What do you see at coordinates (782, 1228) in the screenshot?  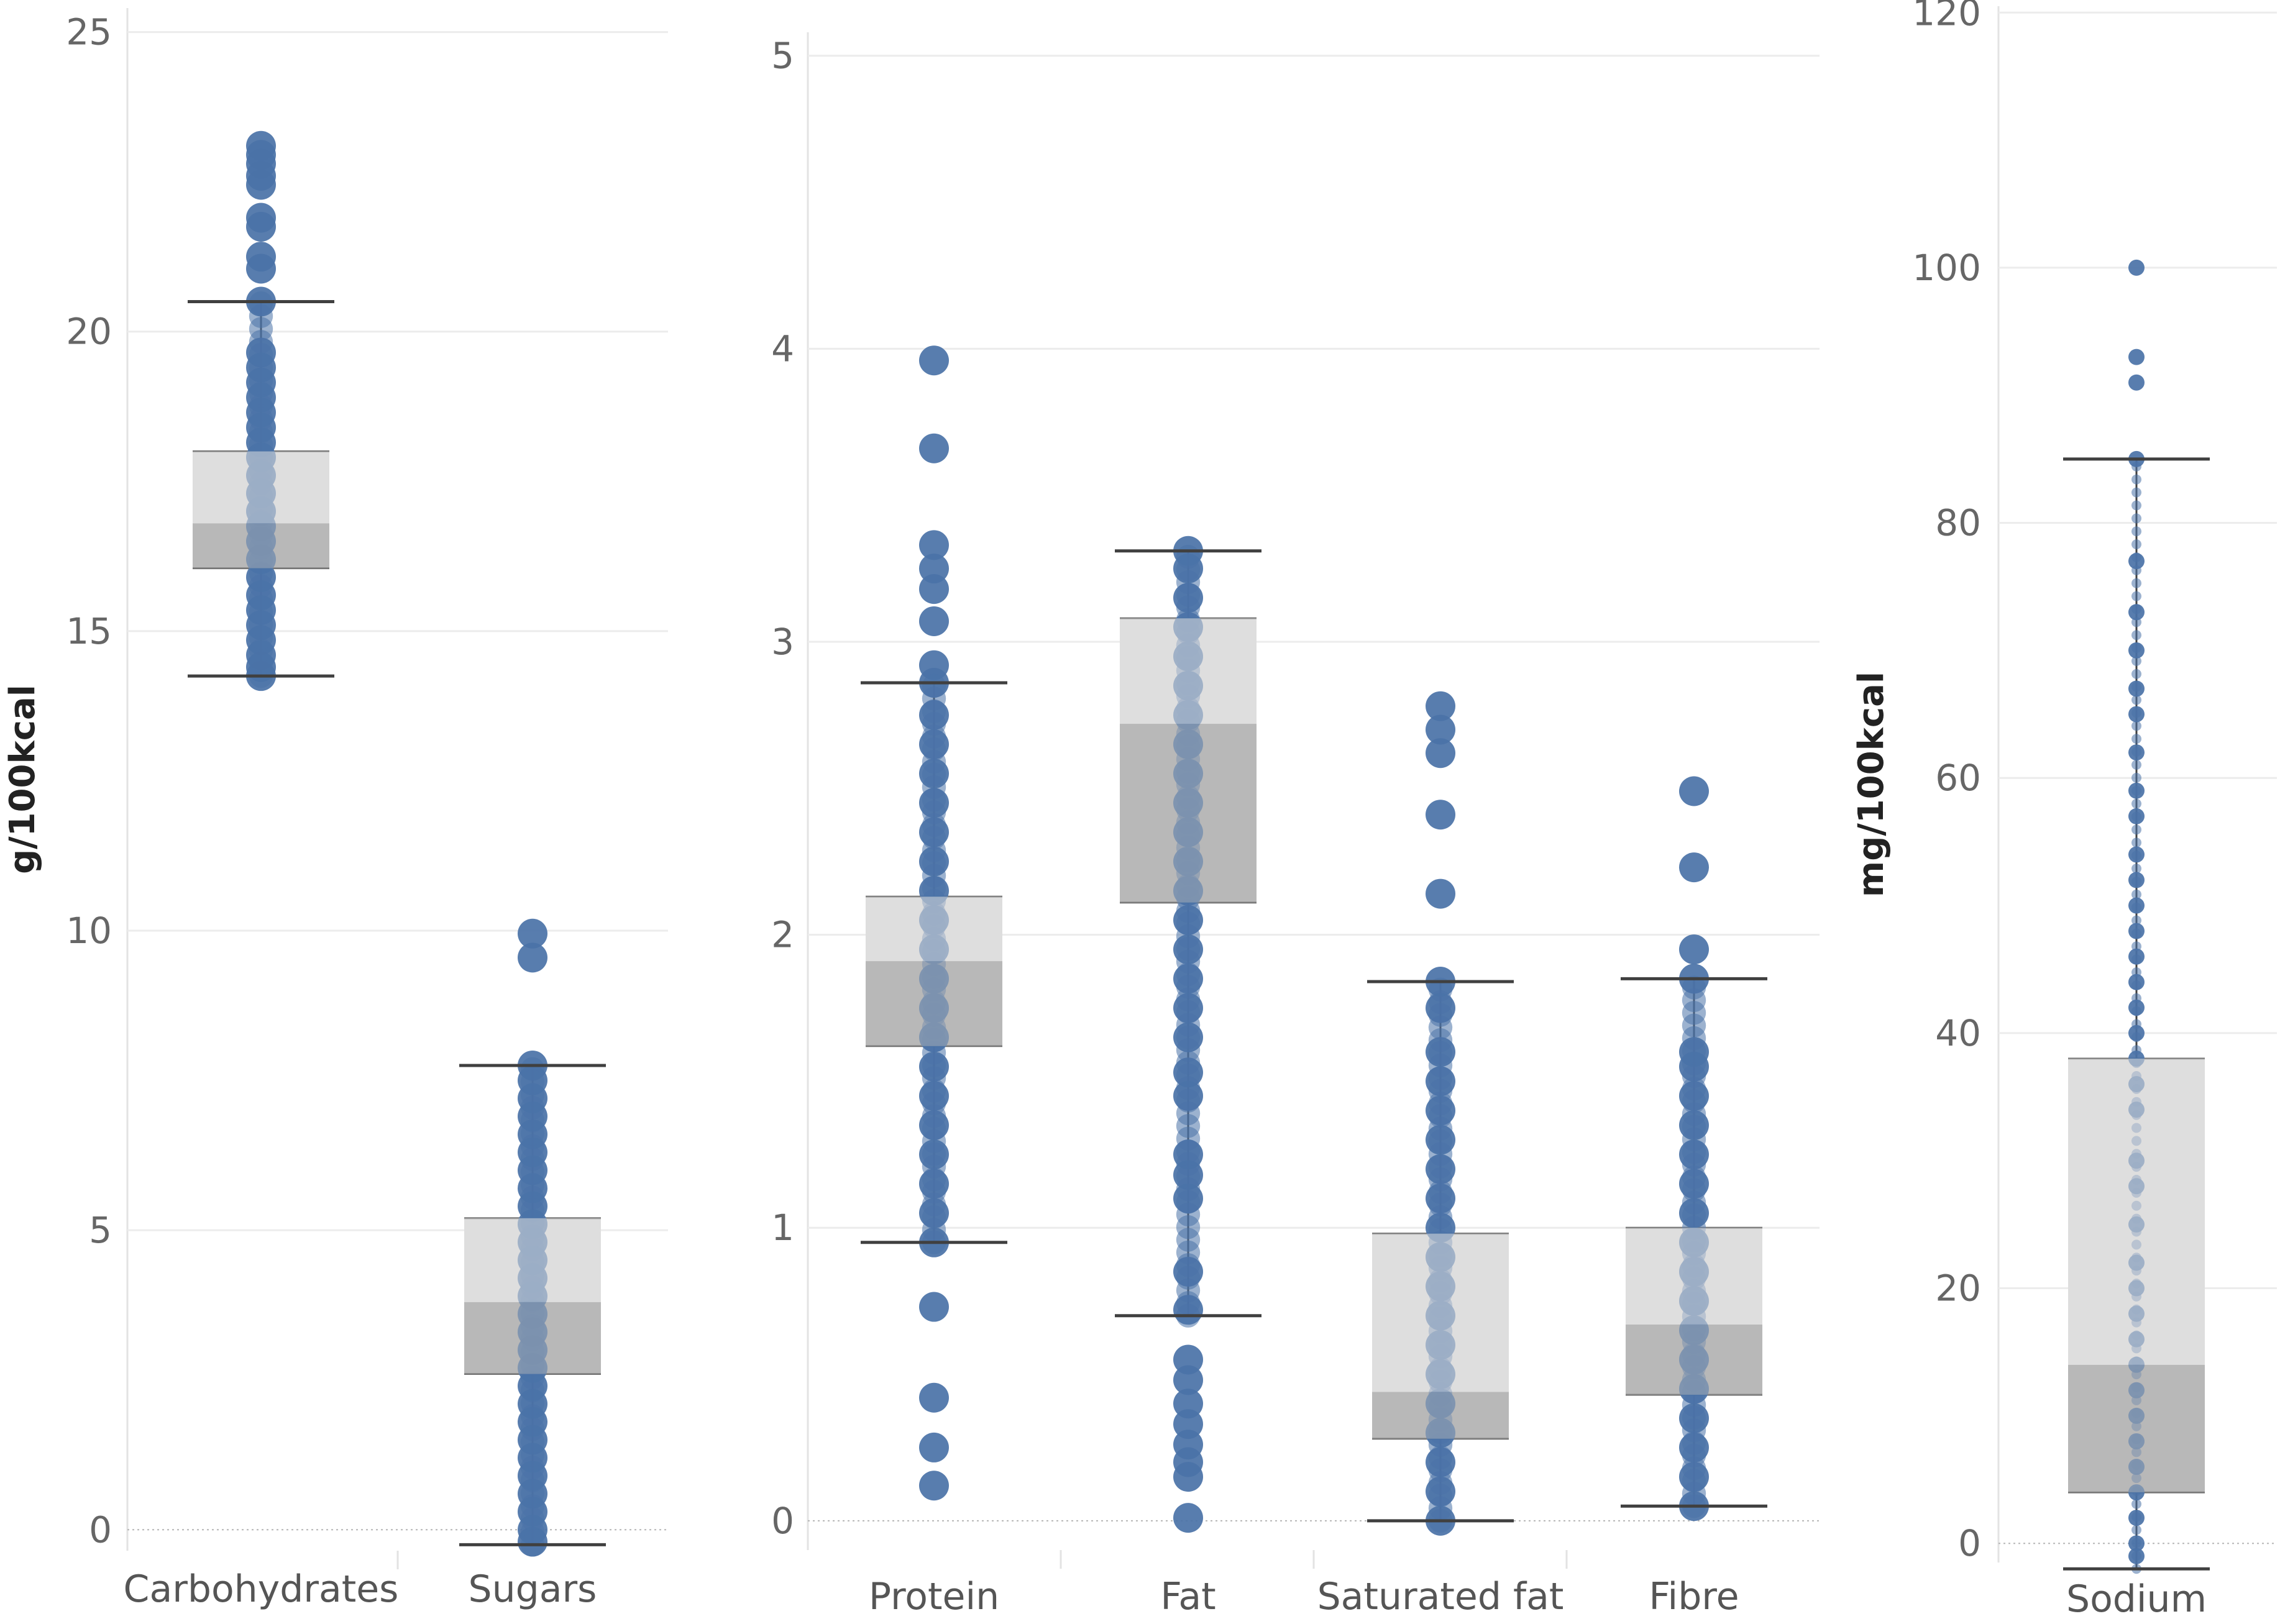 I see `y-tick-label: 1` at bounding box center [782, 1228].